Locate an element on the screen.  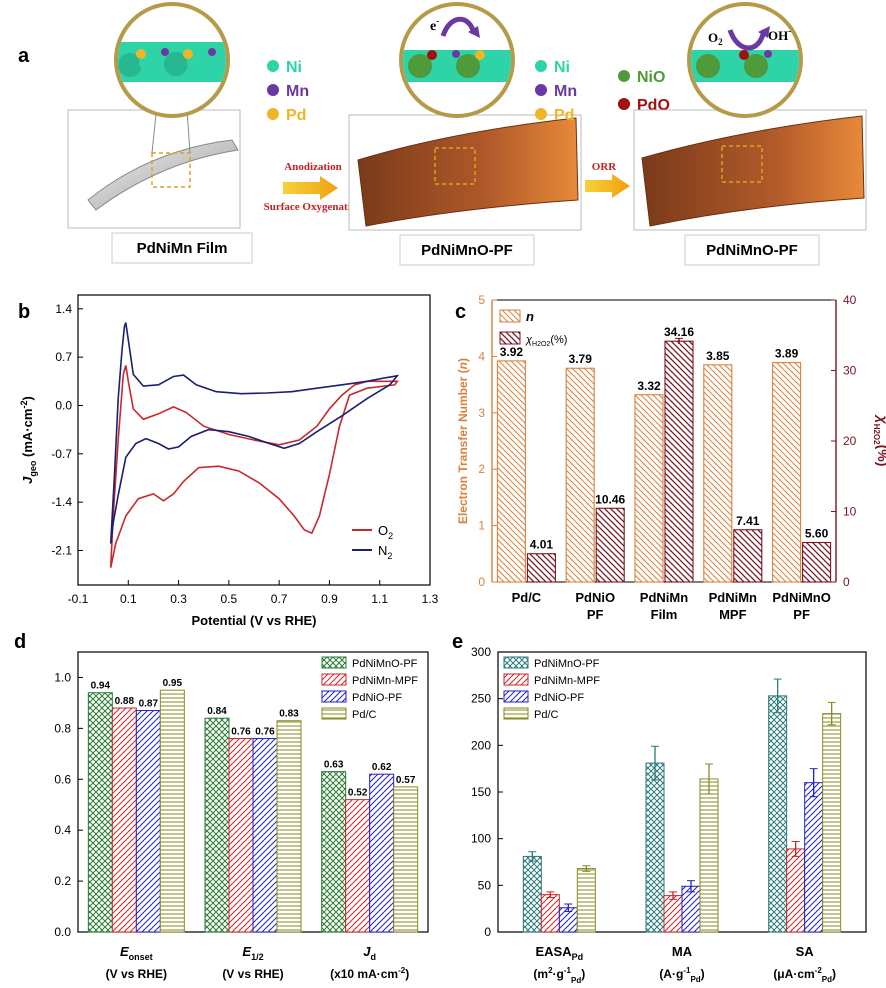
legend-label: χH2O2(%) is located at coordinates (546, 341).